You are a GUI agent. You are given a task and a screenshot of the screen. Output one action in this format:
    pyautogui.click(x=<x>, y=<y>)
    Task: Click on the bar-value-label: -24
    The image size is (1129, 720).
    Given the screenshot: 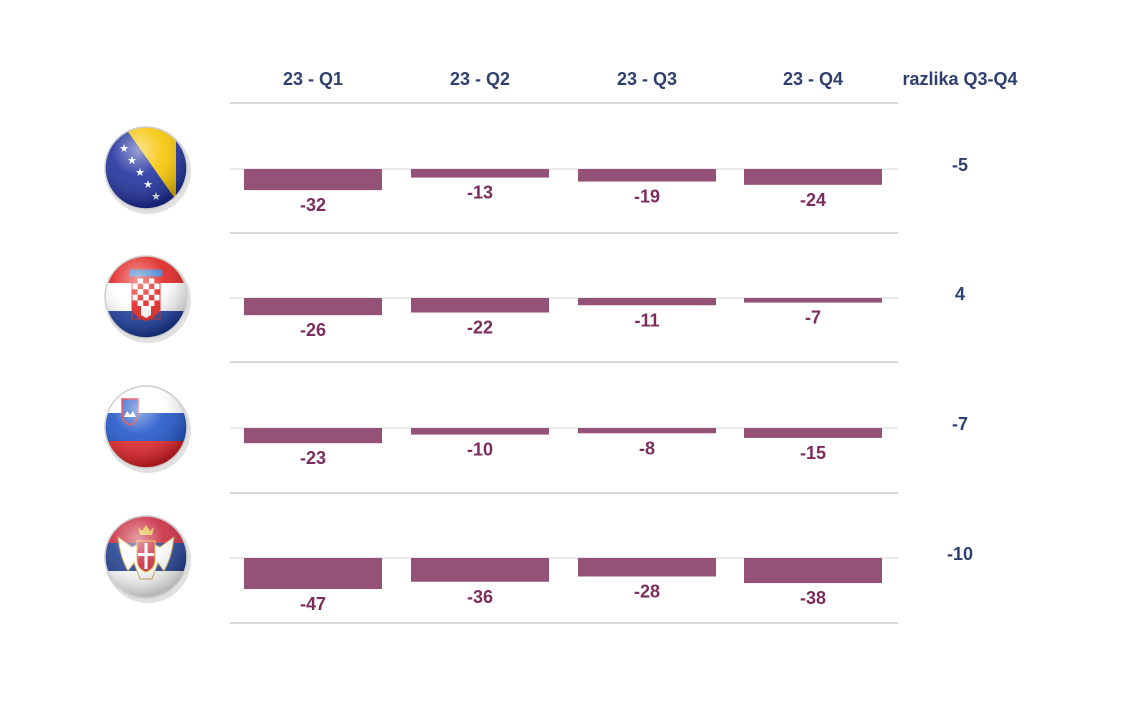 What is the action you would take?
    pyautogui.click(x=813, y=200)
    